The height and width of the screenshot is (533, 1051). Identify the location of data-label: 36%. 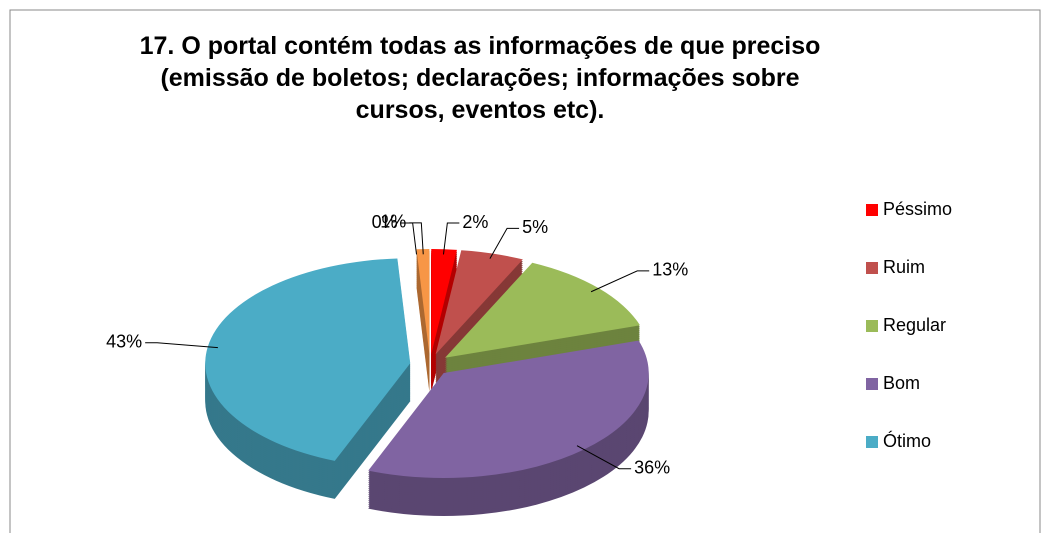
(652, 467).